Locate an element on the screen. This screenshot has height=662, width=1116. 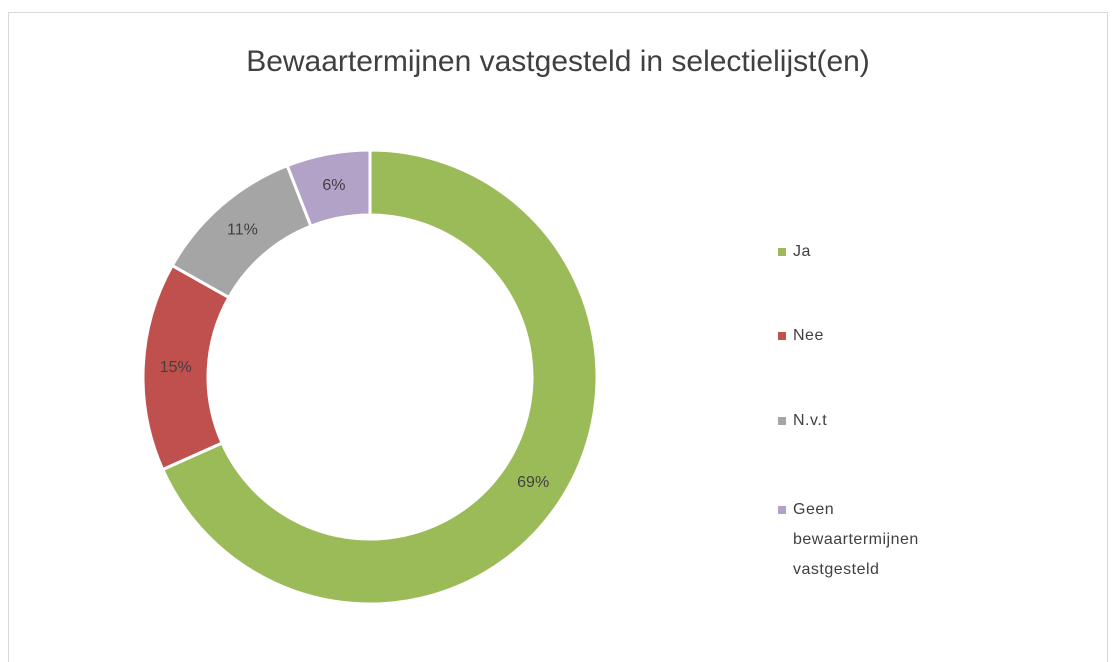
legend-entry: Geen bewaartermijnen vastgesteld is located at coordinates (860, 540).